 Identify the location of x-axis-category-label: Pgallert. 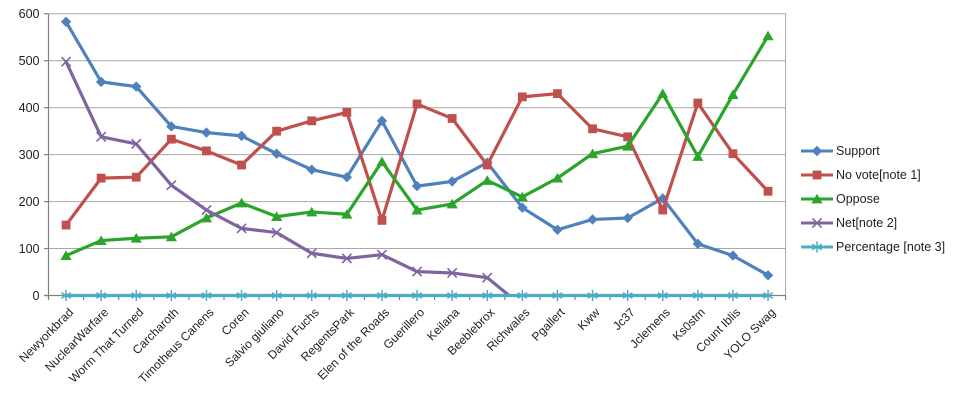
(548, 324).